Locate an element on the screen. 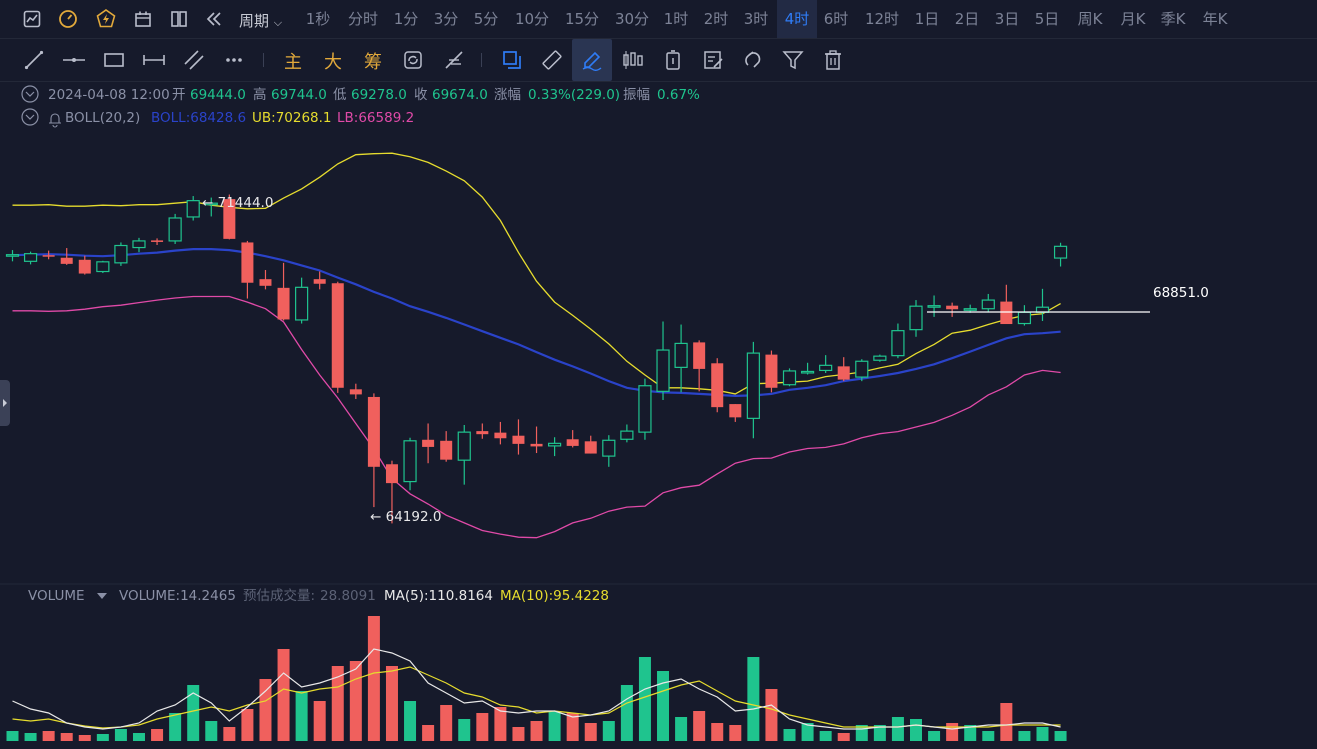 The height and width of the screenshot is (749, 1317). lightning-icon is located at coordinates (106, 19).